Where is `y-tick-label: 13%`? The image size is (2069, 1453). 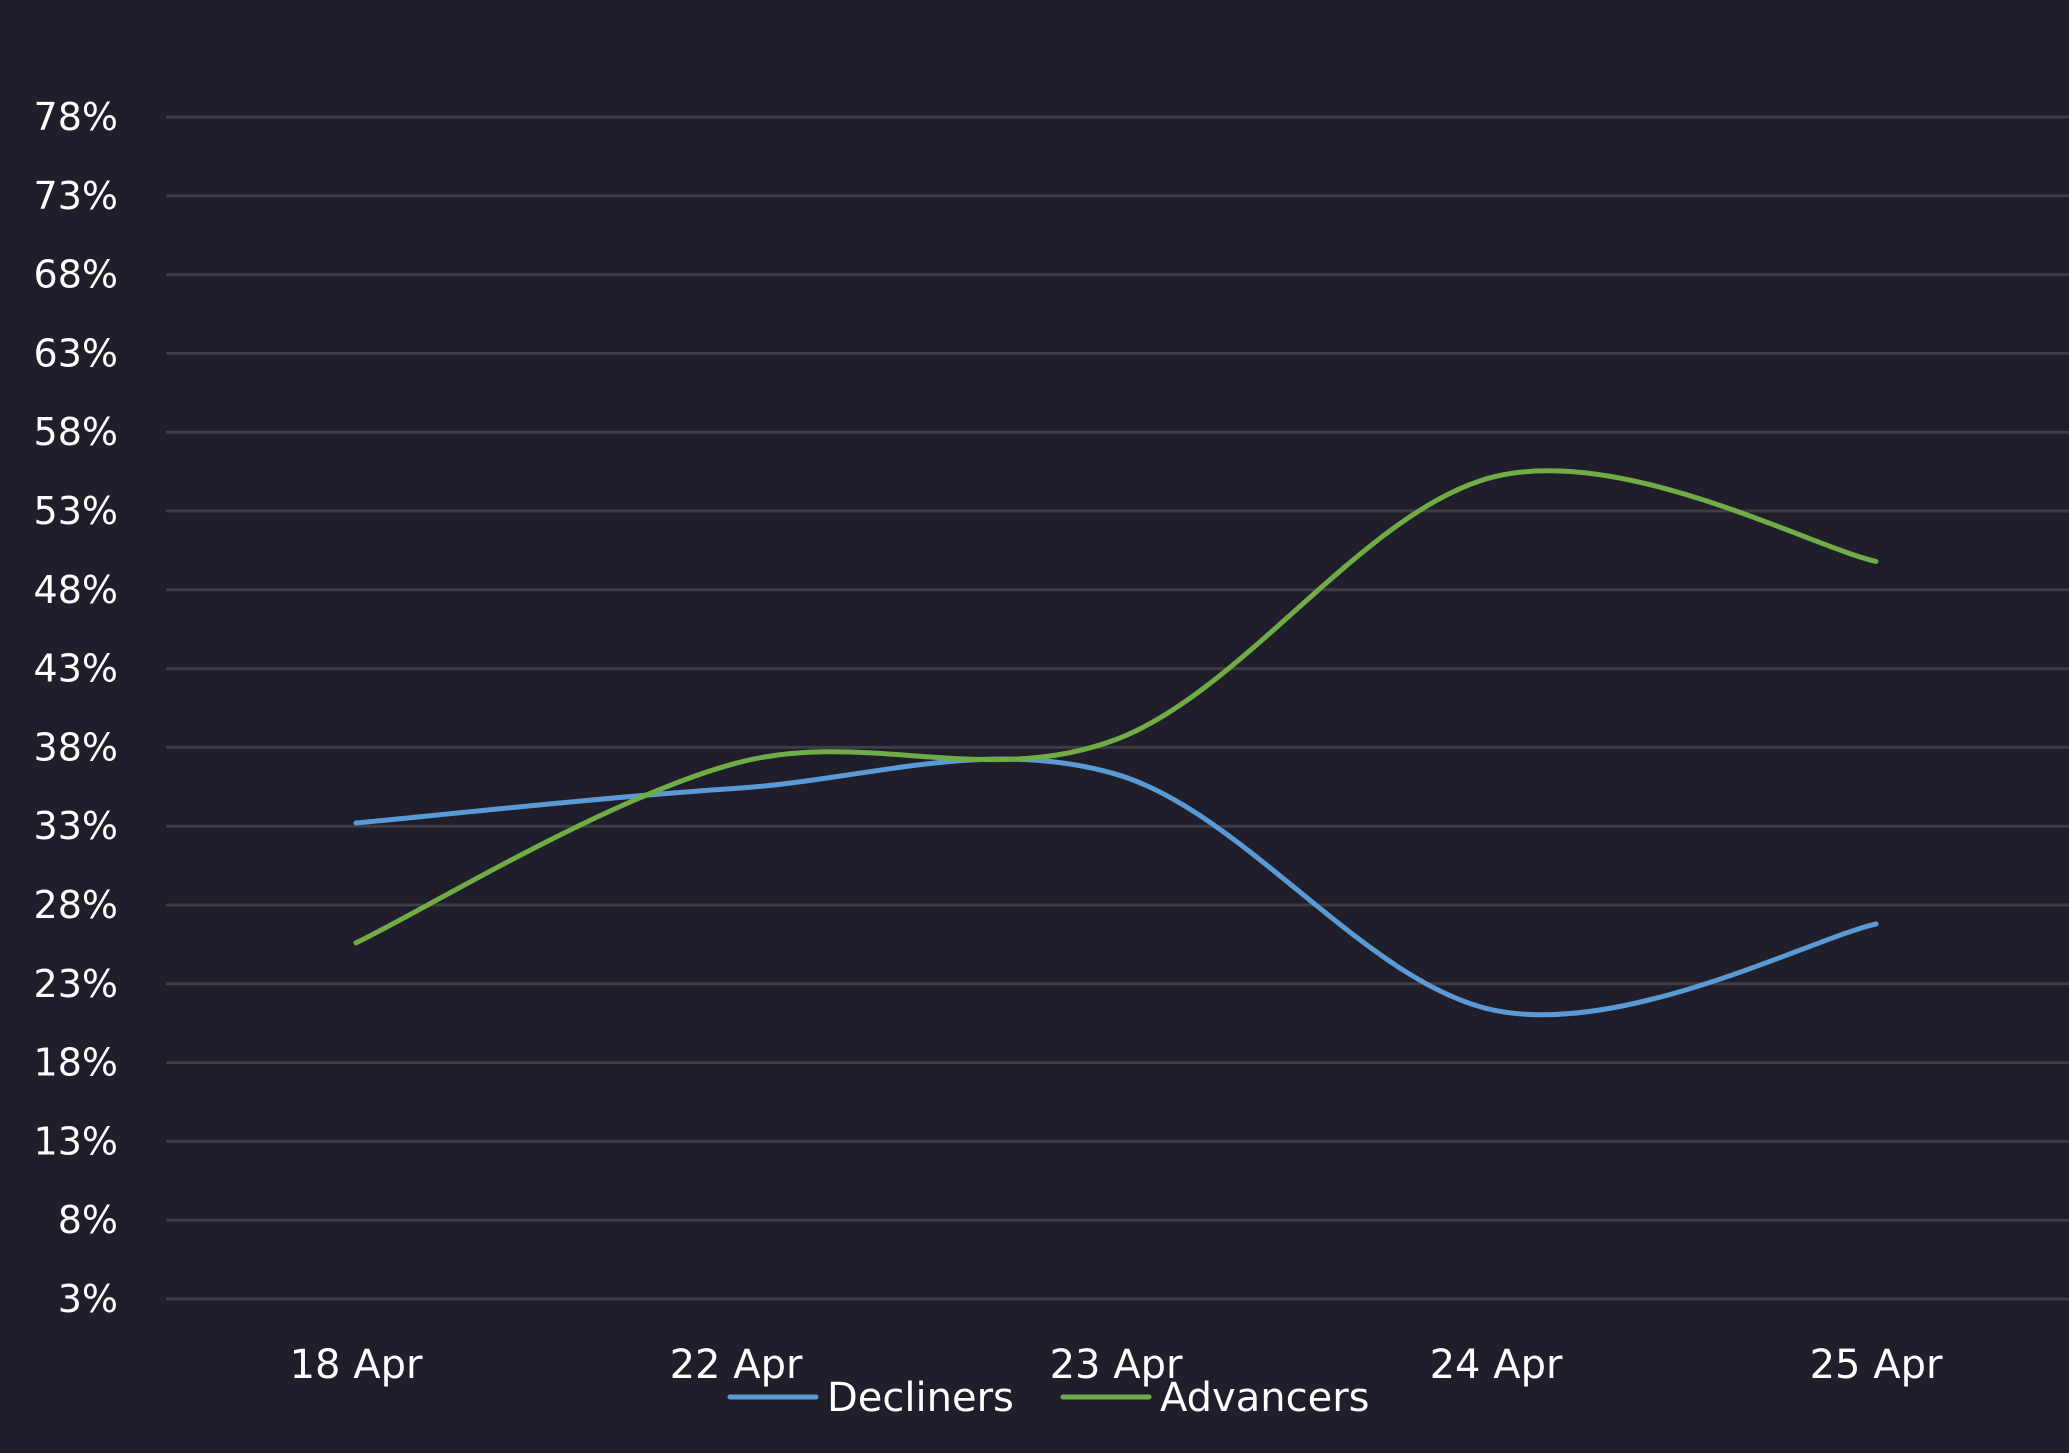 y-tick-label: 13% is located at coordinates (76, 1141).